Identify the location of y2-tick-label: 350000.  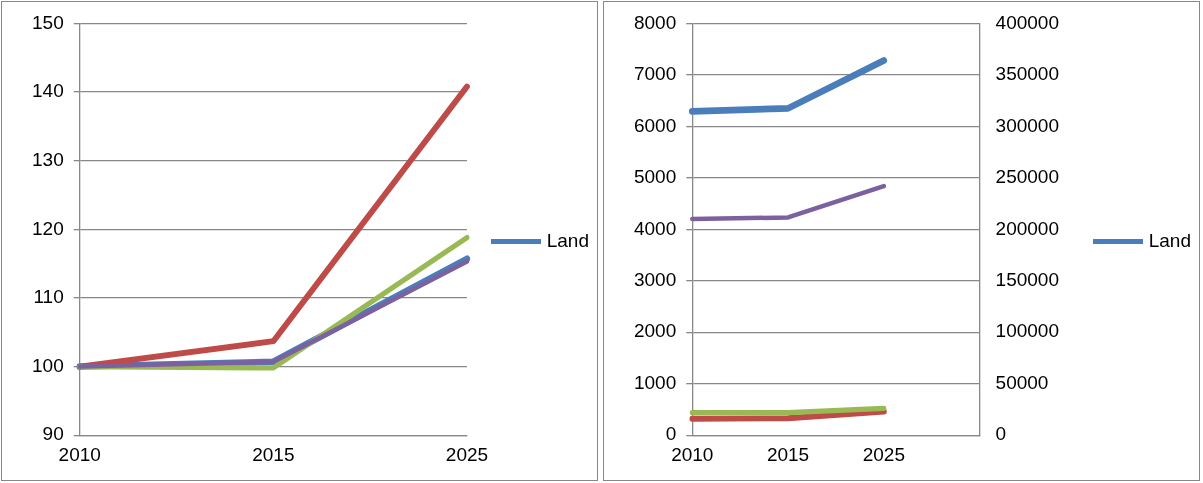
(1027, 74).